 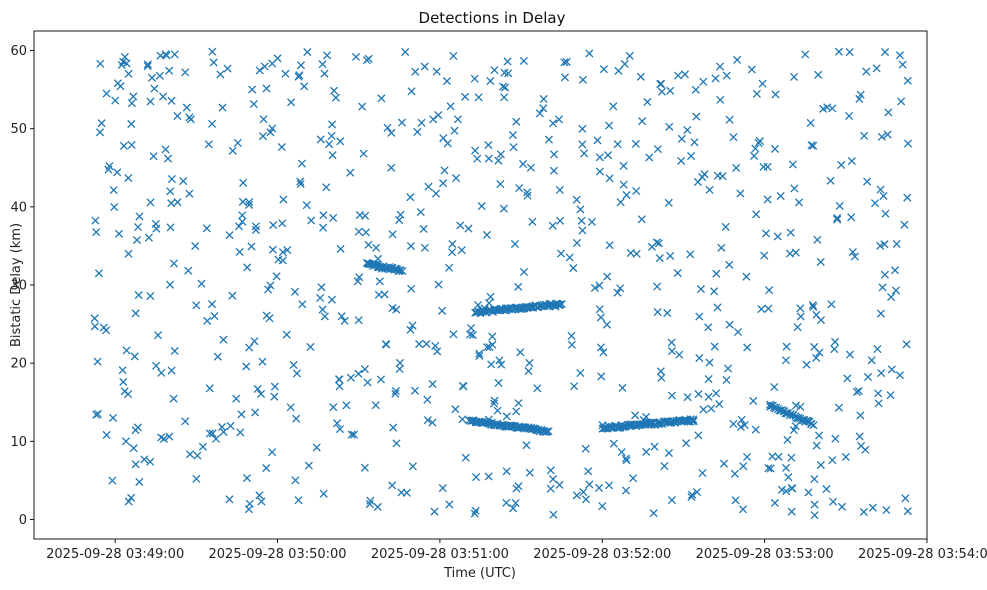 What do you see at coordinates (23, 520) in the screenshot?
I see `y-tick-label: 0` at bounding box center [23, 520].